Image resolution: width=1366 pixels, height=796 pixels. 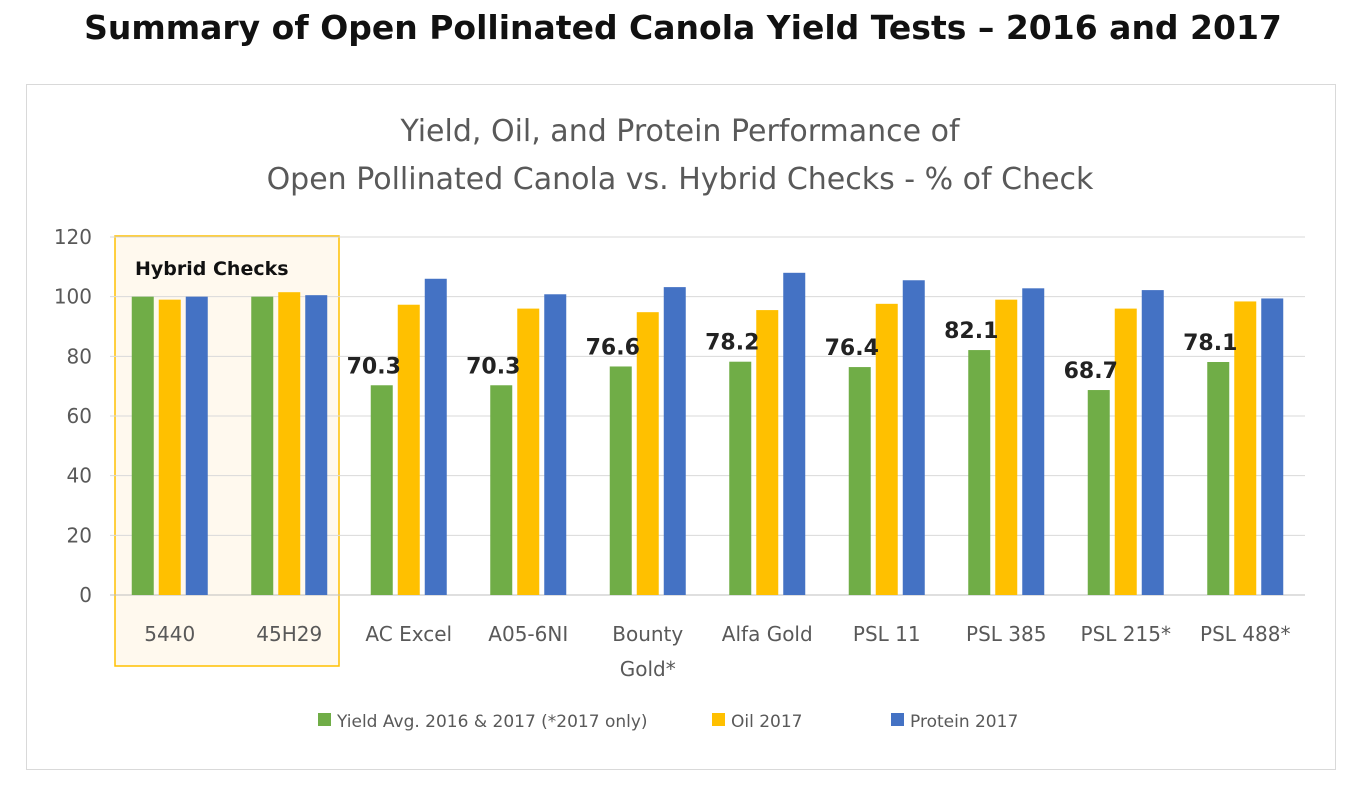 I want to click on legend-label: Protein 2017, so click(x=964, y=722).